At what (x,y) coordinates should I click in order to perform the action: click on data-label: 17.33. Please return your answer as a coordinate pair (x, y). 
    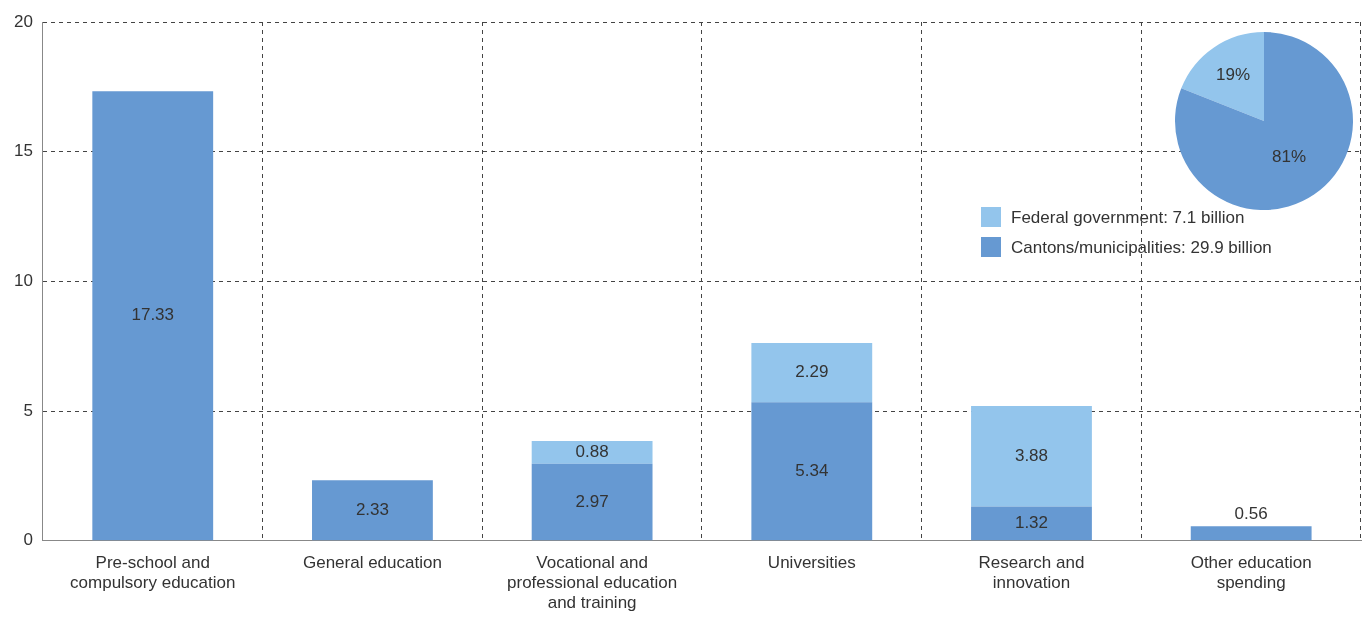
    Looking at the image, I should click on (153, 315).